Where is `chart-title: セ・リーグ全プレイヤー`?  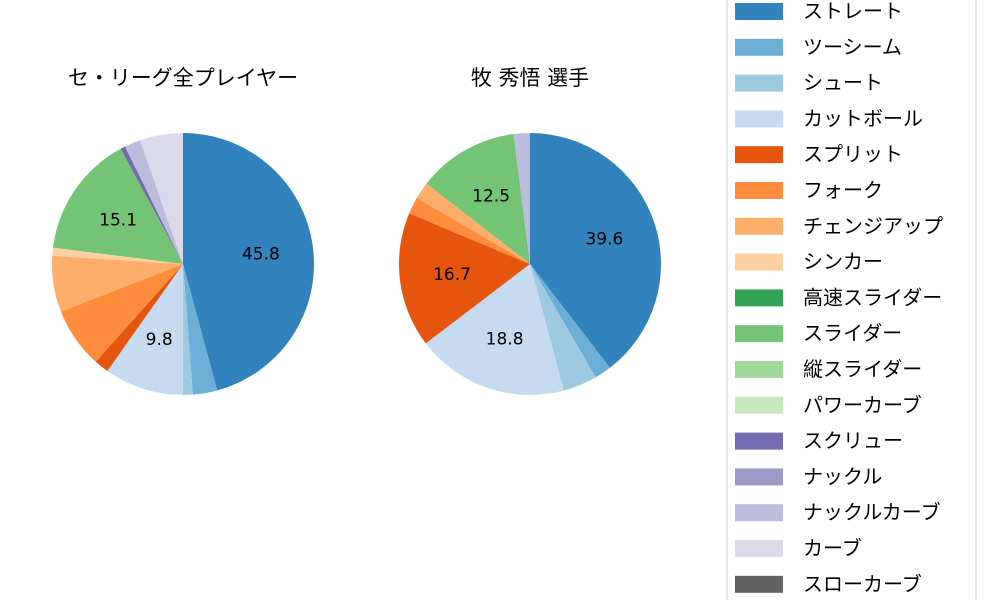 chart-title: セ・リーグ全プレイヤー is located at coordinates (183, 78).